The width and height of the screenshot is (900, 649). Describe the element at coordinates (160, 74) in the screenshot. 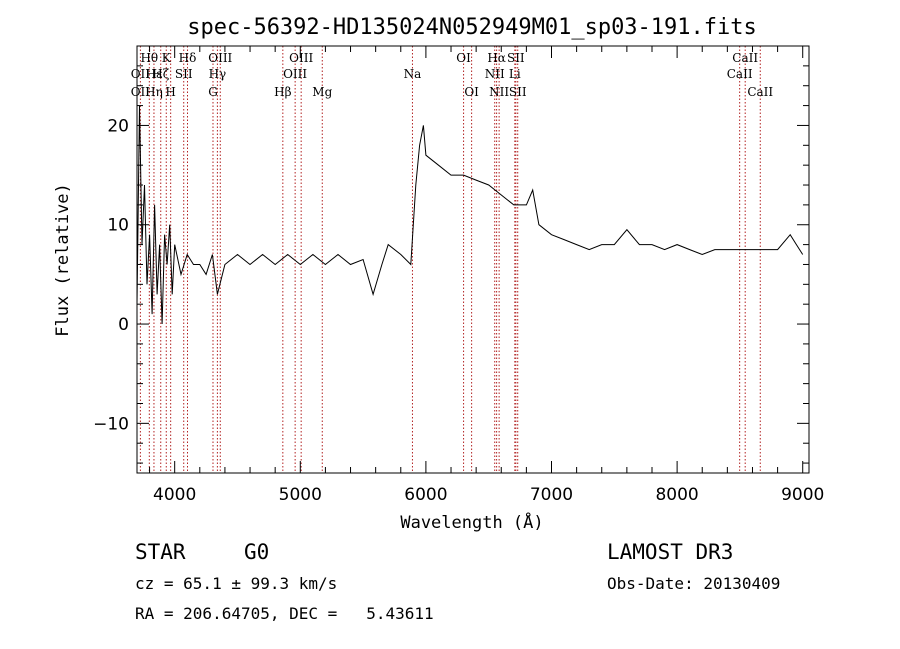

I see `spectral-line-label: Hζ` at that location.